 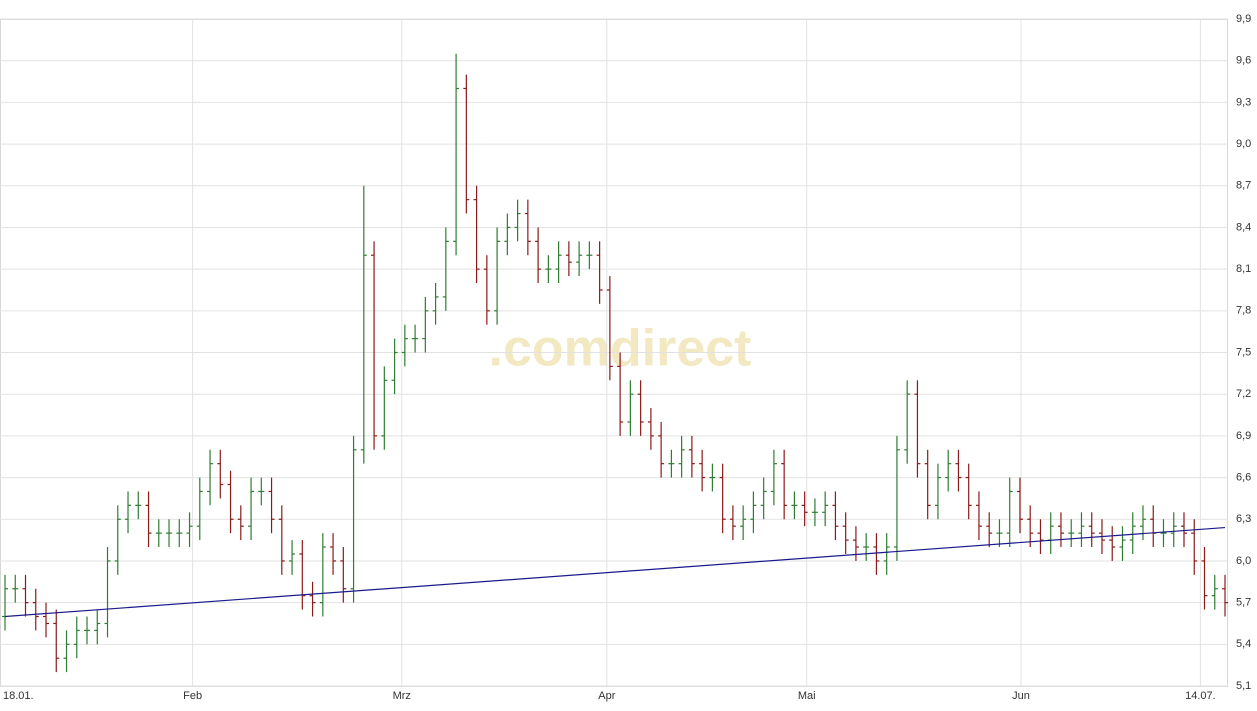 What do you see at coordinates (192, 696) in the screenshot?
I see `x-tick-label: Feb` at bounding box center [192, 696].